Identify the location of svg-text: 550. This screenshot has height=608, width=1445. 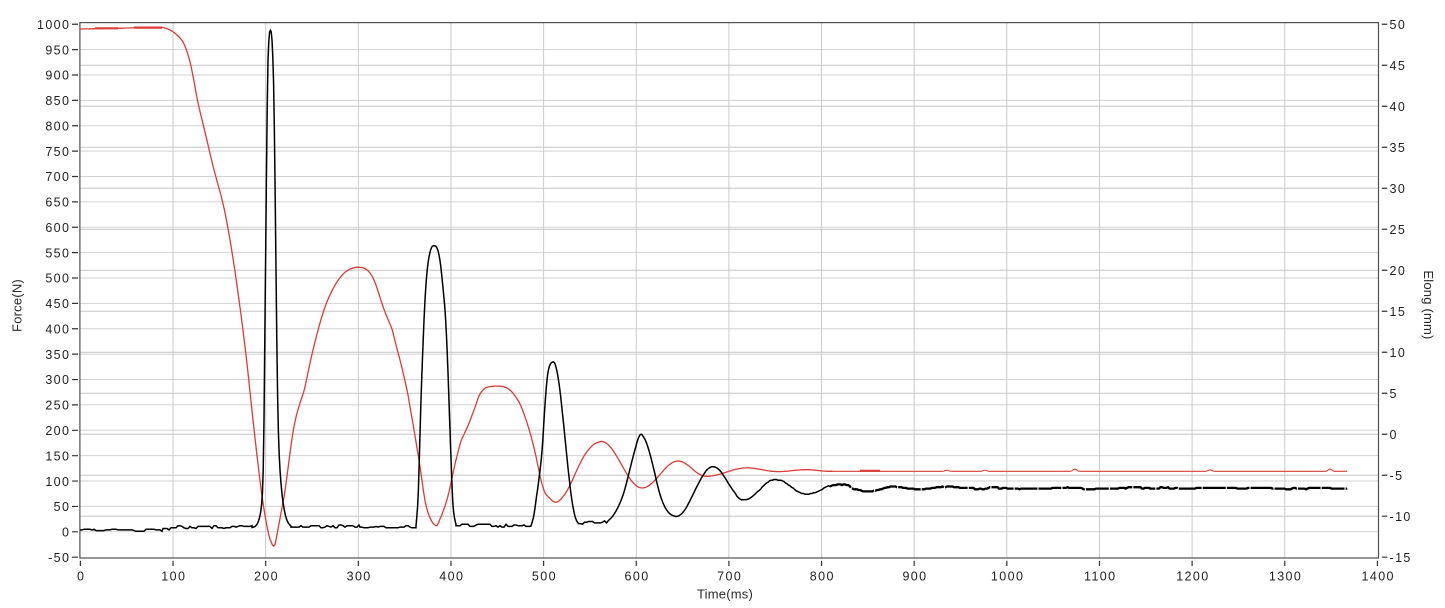
(57, 253).